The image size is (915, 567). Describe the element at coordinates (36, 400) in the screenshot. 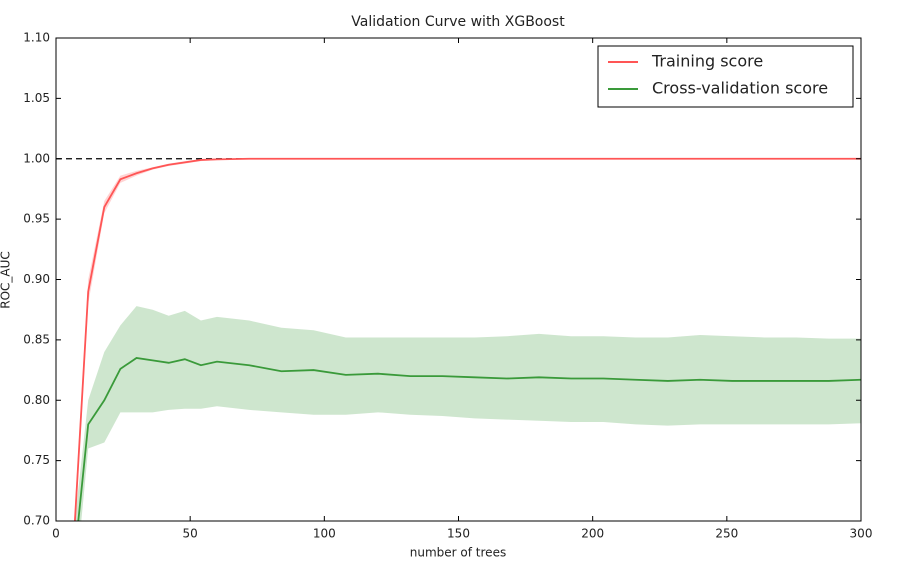

I see `y-tick-label: 0.80` at that location.